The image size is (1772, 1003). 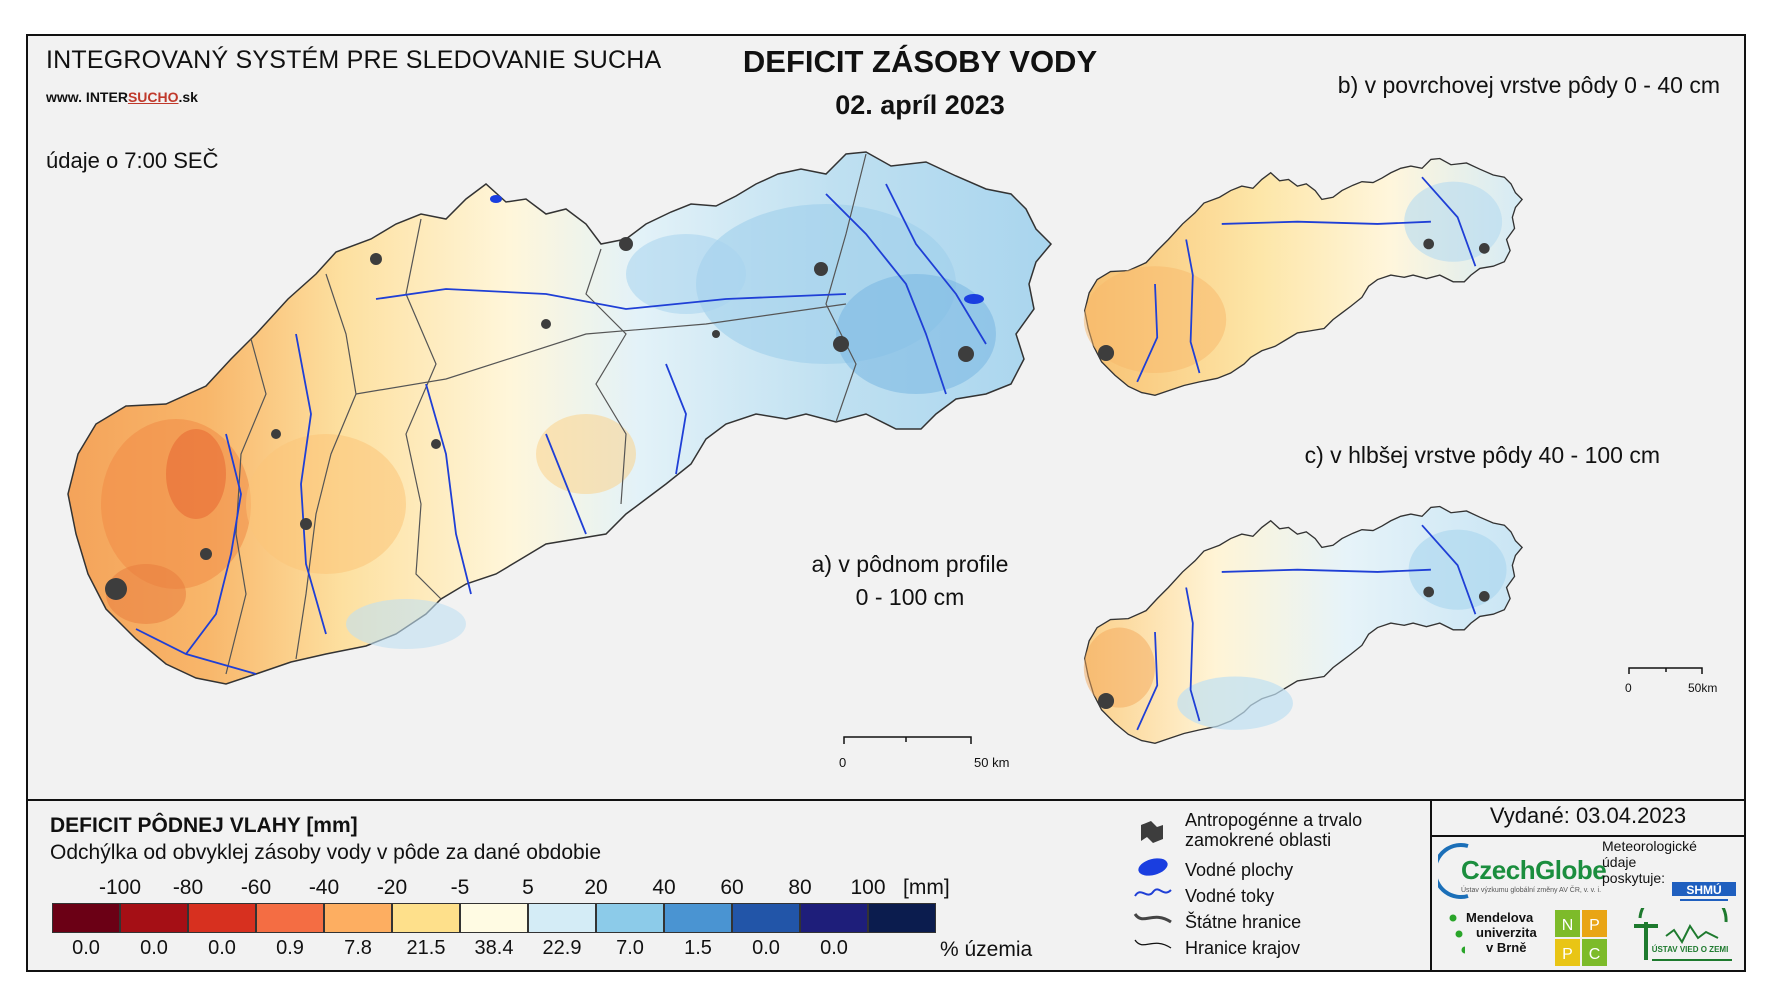 What do you see at coordinates (1230, 896) in the screenshot?
I see `legend-rivers: Vodné toky` at bounding box center [1230, 896].